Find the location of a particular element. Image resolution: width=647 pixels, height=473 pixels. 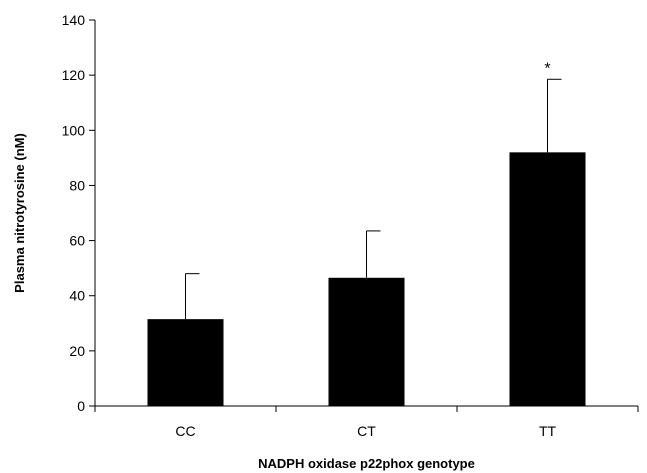

y-axis: 0 20 40 60 80 100 120 140 is located at coordinates (79, 213).